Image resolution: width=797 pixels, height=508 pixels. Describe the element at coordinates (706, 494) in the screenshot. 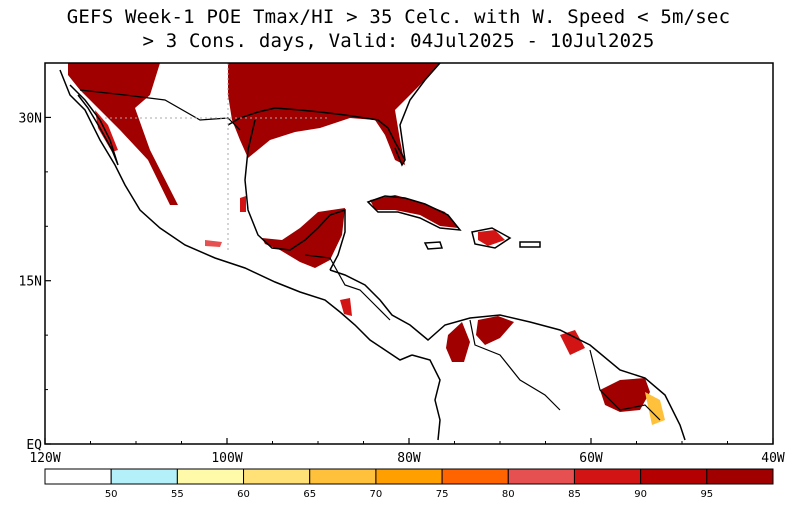

I see `colorbar-level-label: 95` at that location.